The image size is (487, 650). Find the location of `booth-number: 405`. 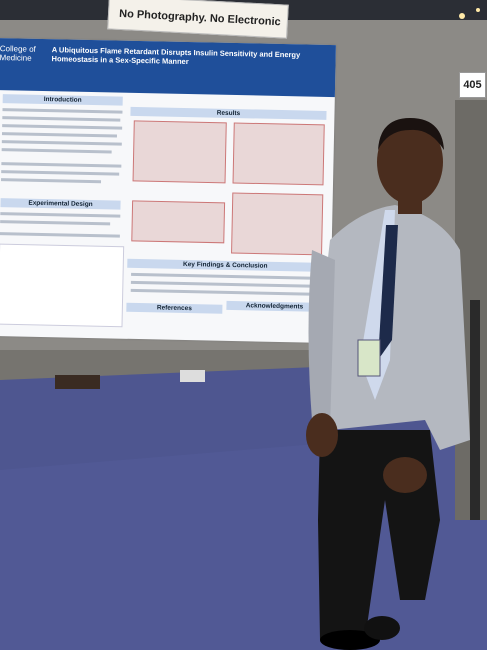

booth-number: 405 is located at coordinates (472, 85).